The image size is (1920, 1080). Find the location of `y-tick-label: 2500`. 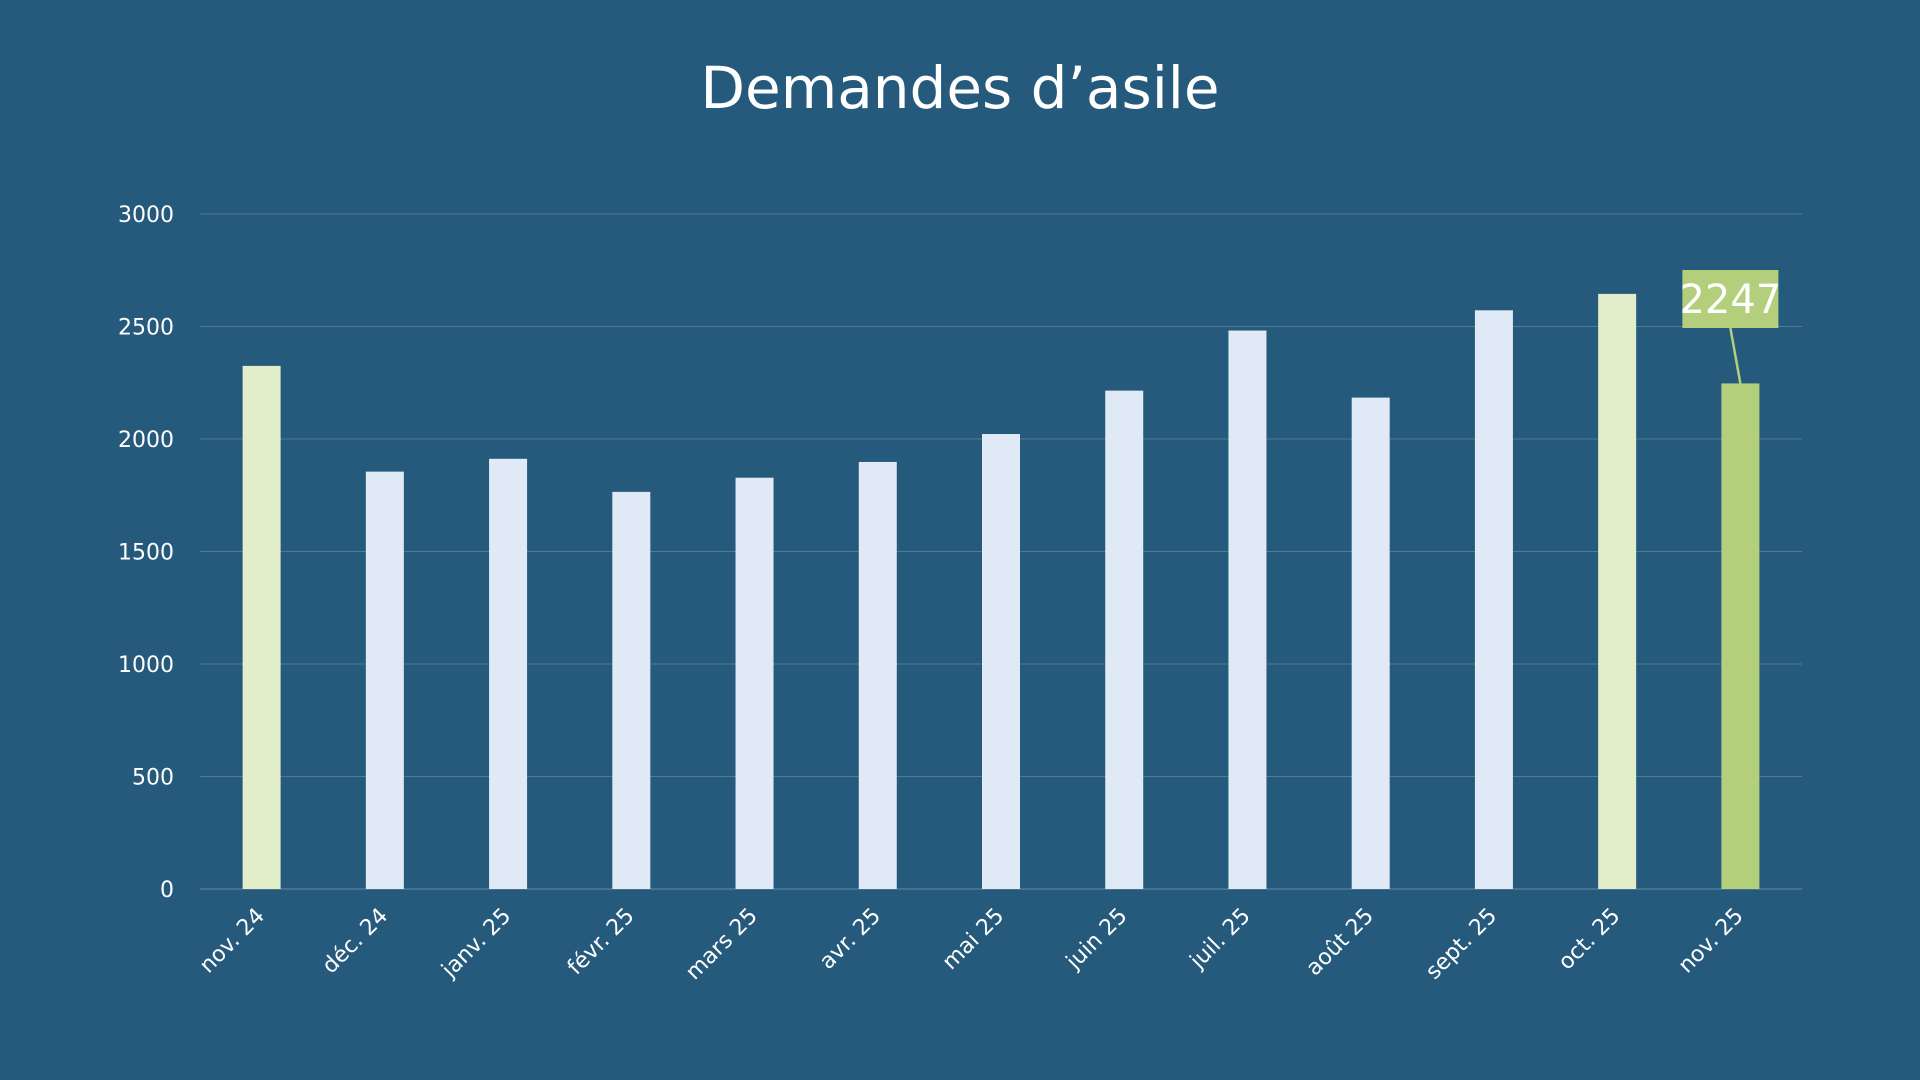

y-tick-label: 2500 is located at coordinates (146, 328).